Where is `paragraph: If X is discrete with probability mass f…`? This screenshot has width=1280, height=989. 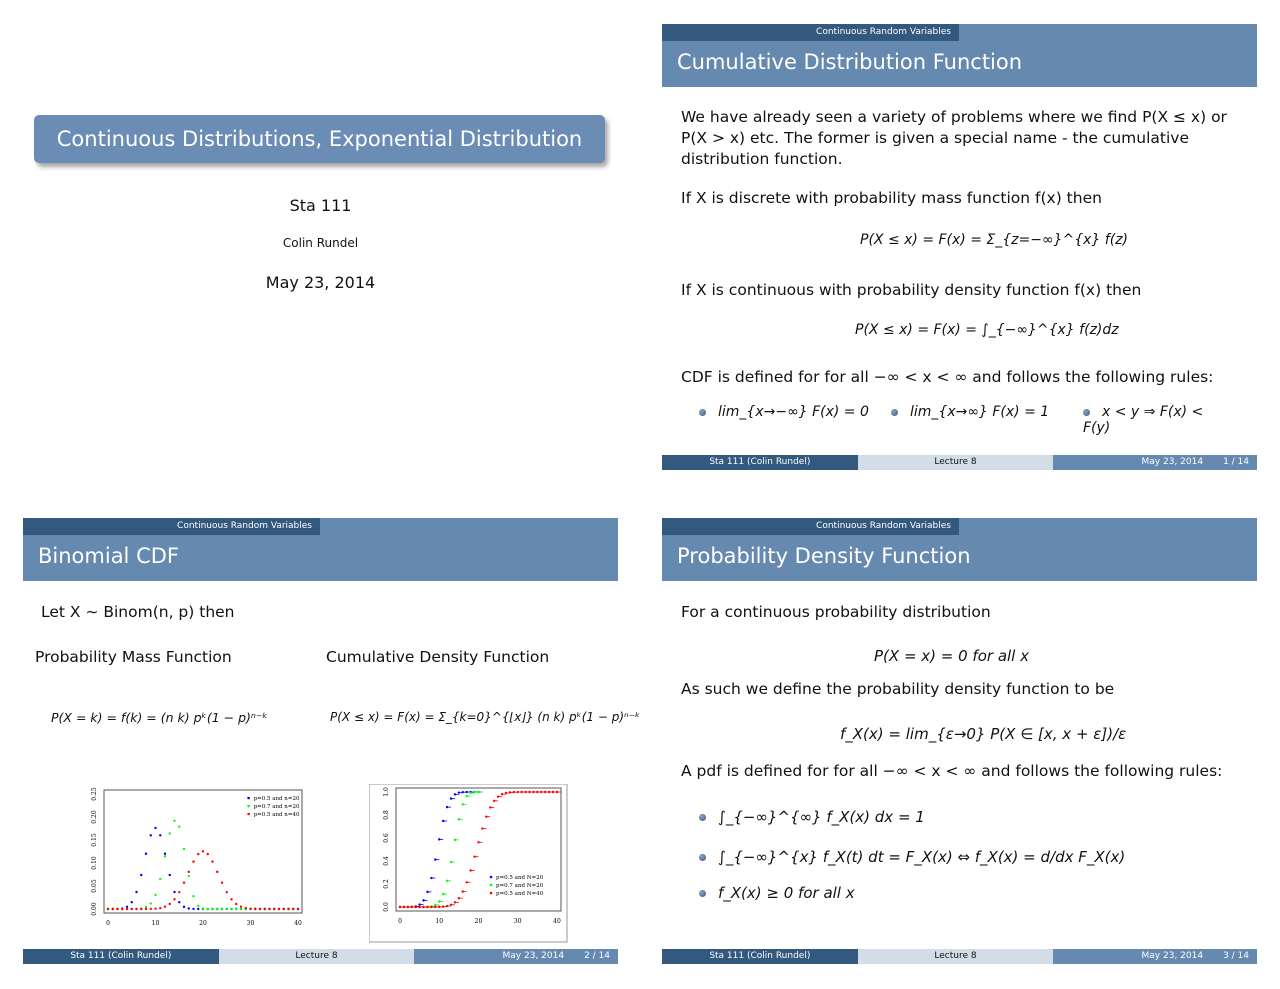
paragraph: If X is discrete with probability mass f… is located at coordinates (891, 198).